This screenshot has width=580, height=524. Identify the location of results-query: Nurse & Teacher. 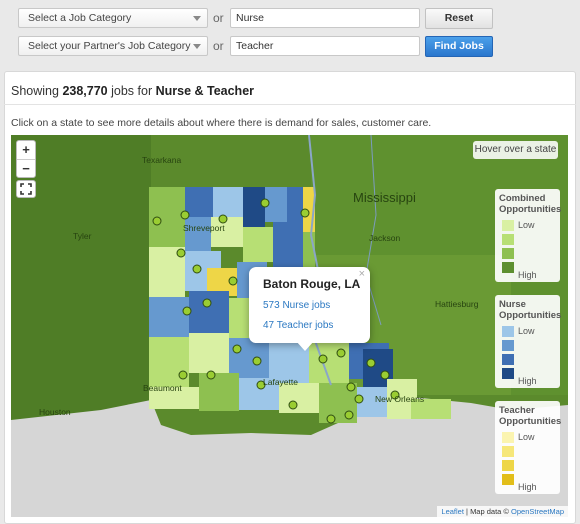
(205, 91).